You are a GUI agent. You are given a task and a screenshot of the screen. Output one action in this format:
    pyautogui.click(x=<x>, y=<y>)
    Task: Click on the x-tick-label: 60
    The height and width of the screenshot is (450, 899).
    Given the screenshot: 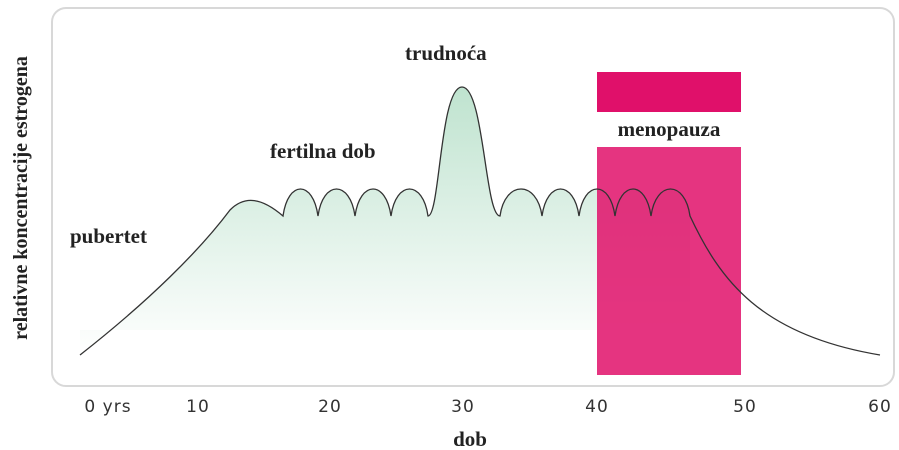 What is the action you would take?
    pyautogui.click(x=880, y=407)
    